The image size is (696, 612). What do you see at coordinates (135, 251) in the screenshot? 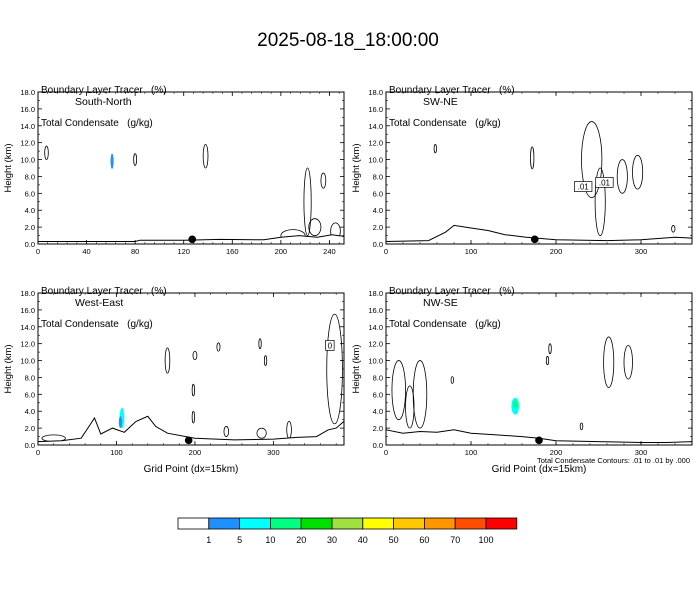
I see `x-tick-label: 80` at bounding box center [135, 251].